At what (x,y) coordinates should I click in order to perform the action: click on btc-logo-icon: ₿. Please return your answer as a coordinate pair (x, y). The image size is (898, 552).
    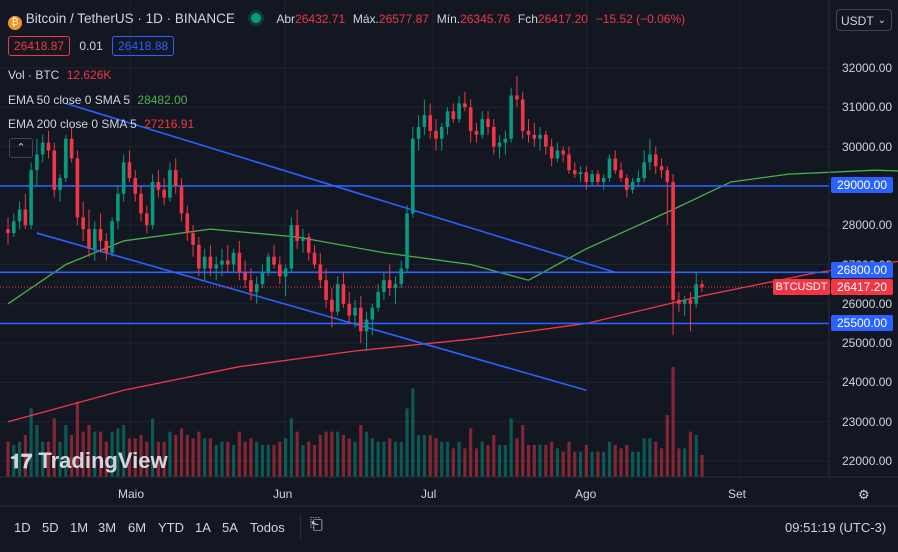
    Looking at the image, I should click on (15, 23).